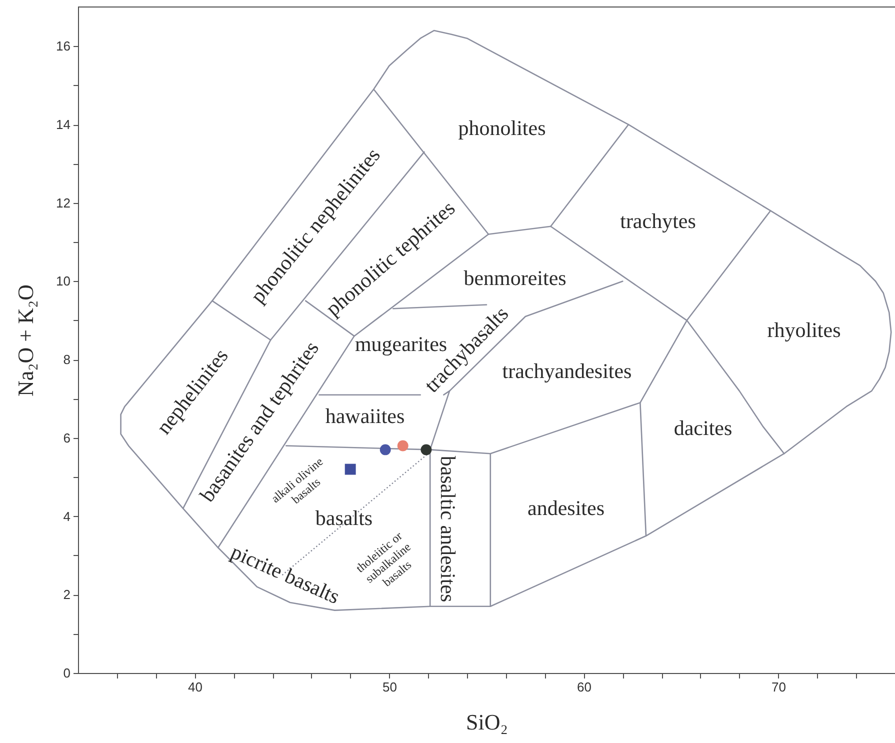 Image resolution: width=895 pixels, height=743 pixels. What do you see at coordinates (658, 221) in the screenshot?
I see `annotation: trachytes` at bounding box center [658, 221].